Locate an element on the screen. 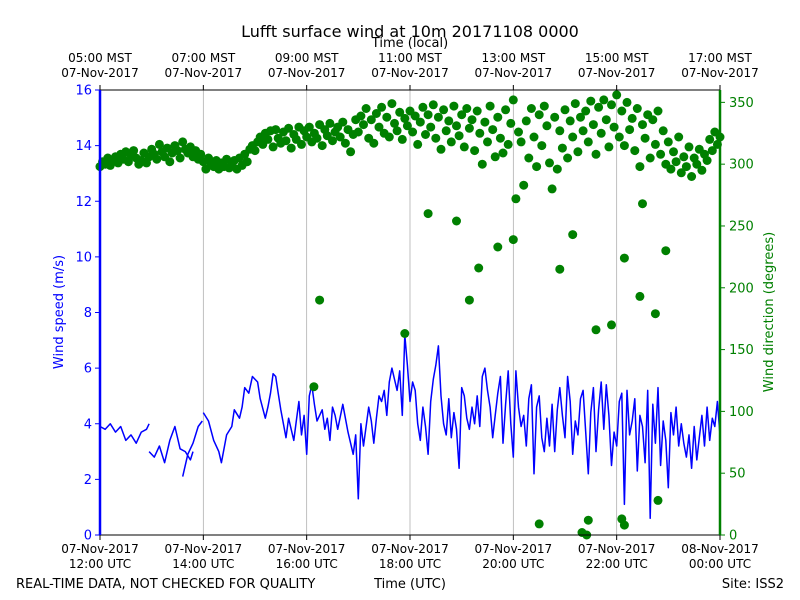  left-tick-label: 8 is located at coordinates (88, 313).